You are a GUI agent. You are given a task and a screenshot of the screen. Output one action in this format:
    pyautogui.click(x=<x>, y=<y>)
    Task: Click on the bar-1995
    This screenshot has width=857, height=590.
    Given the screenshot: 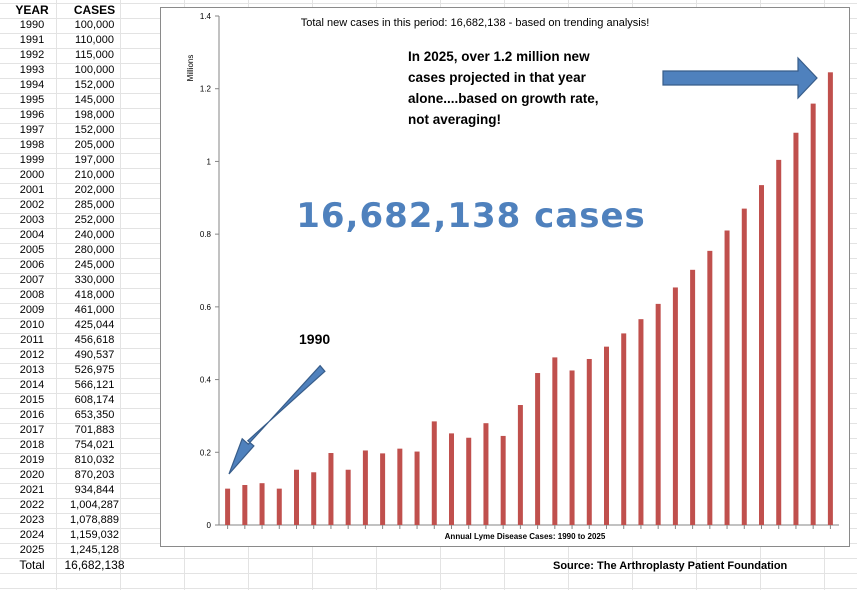 What is the action you would take?
    pyautogui.click(x=314, y=498)
    